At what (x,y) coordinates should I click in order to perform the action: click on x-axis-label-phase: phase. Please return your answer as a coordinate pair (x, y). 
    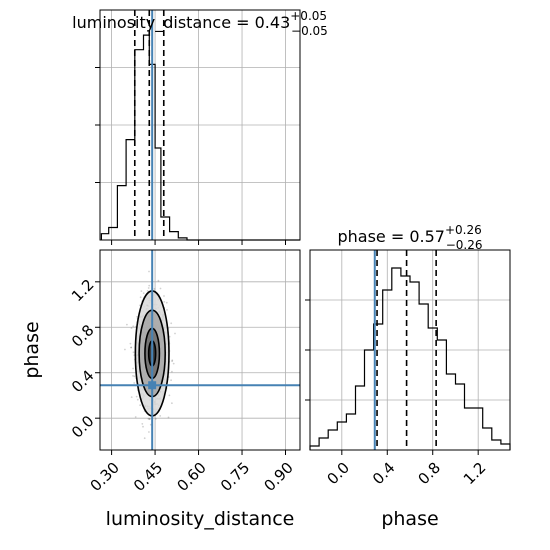
    Looking at the image, I should click on (409, 519).